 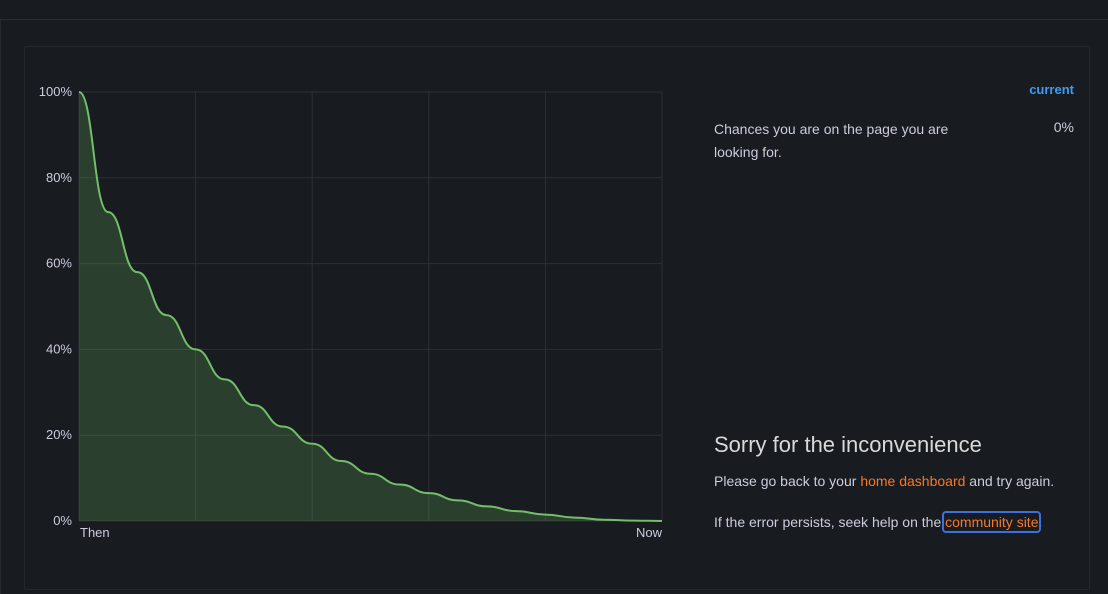 I want to click on error-title: Sorry for the inconvenience, so click(x=848, y=444).